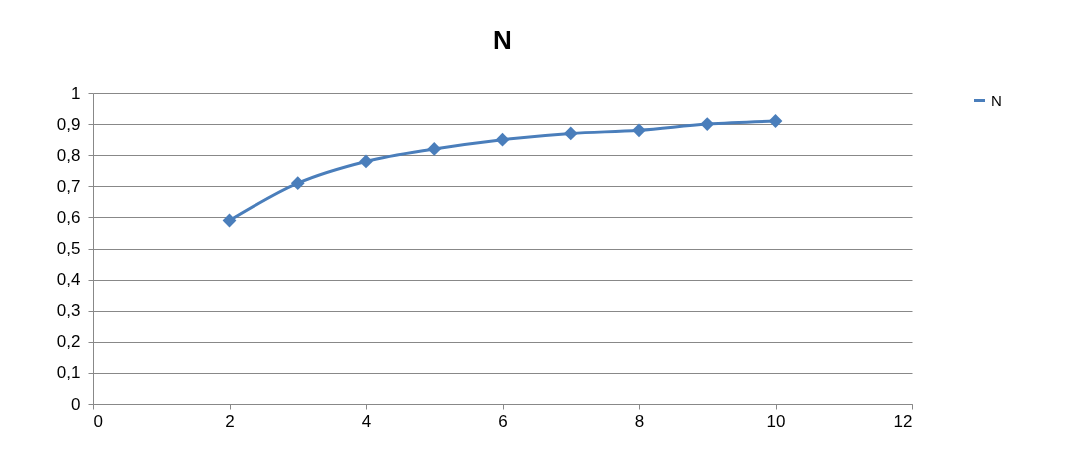  What do you see at coordinates (503, 421) in the screenshot?
I see `x-tick-label: 6` at bounding box center [503, 421].